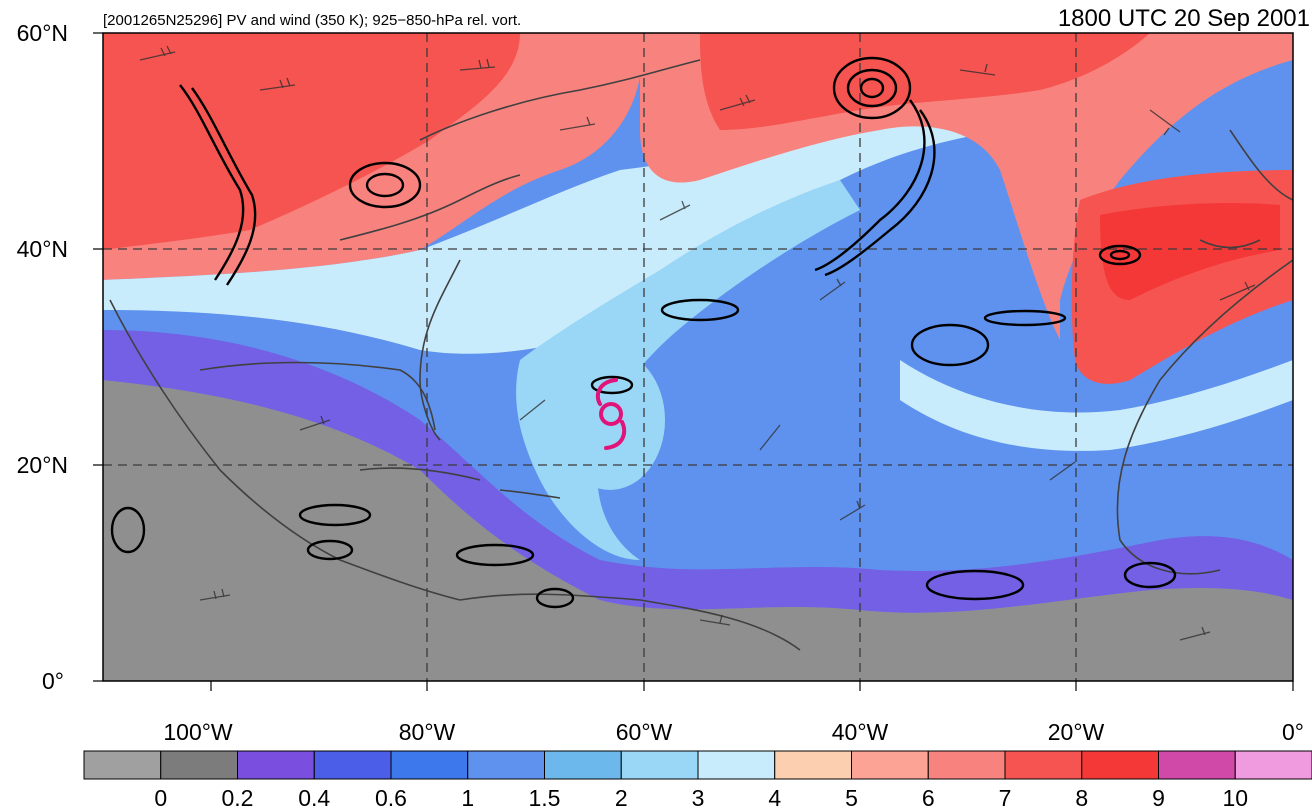 Image resolution: width=1312 pixels, height=810 pixels. I want to click on vorticity-contour-iberia-inner, so click(1120, 255).